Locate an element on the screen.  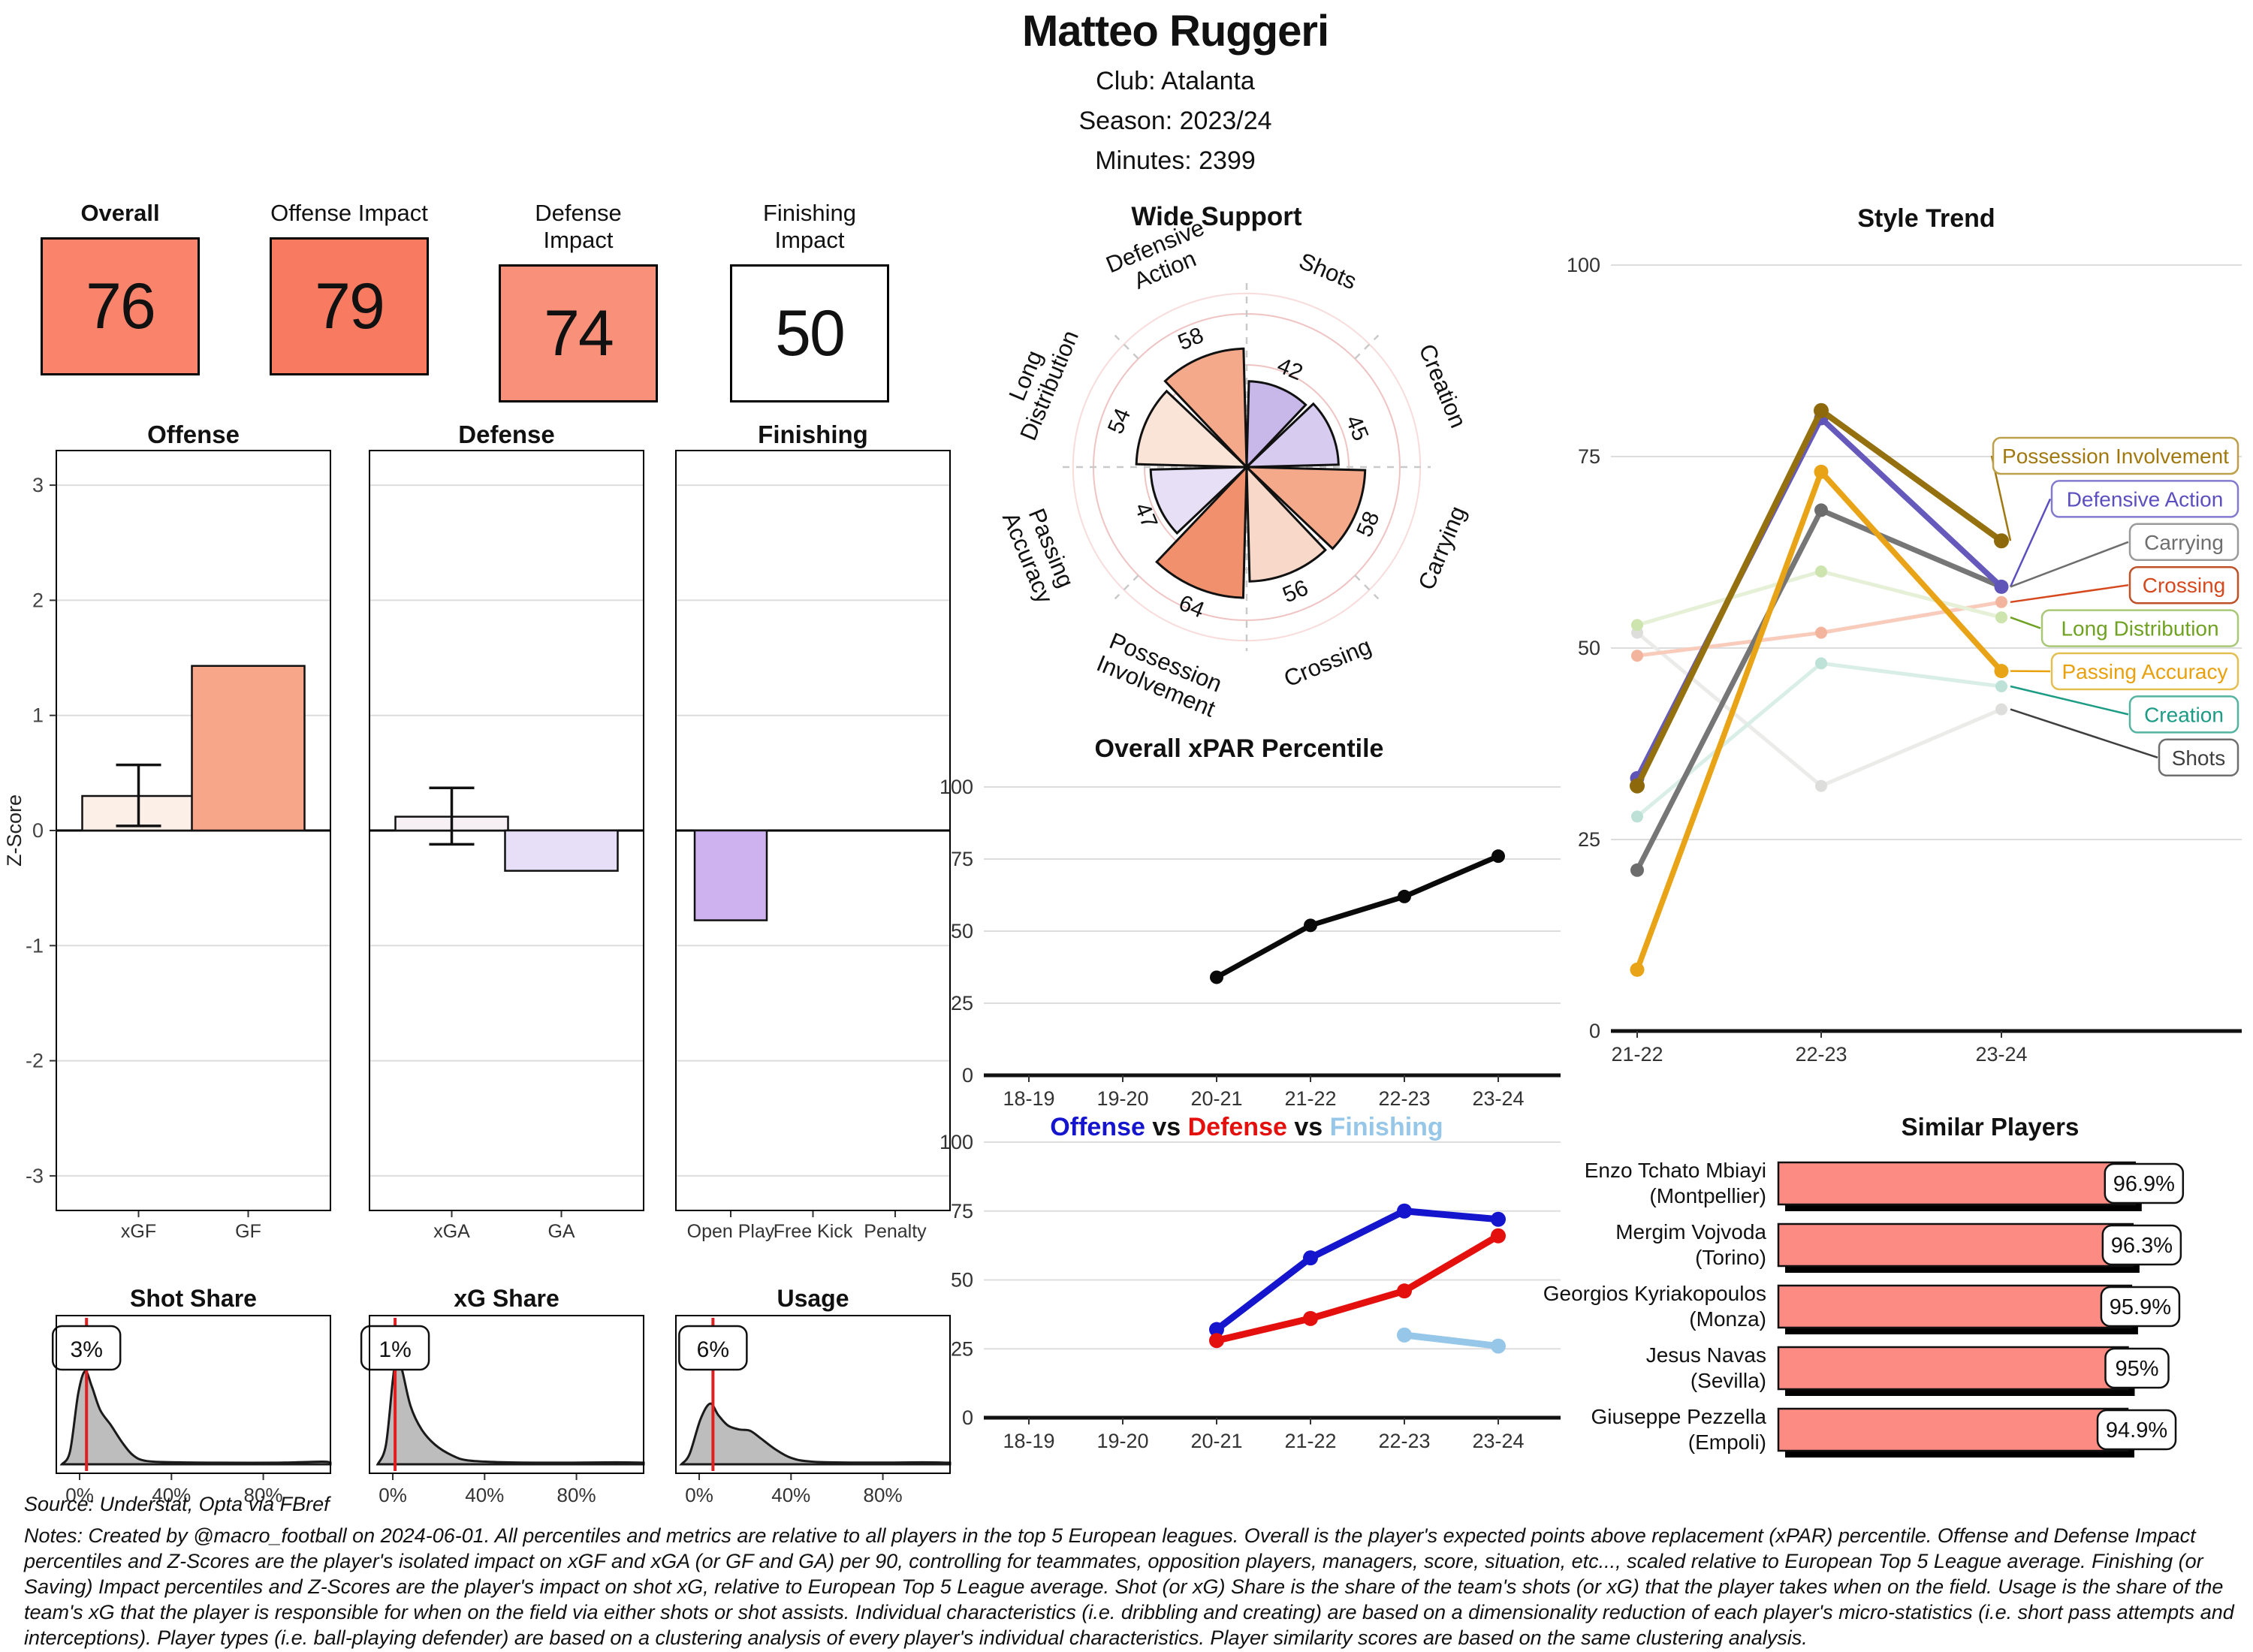
panel-title: Offense is located at coordinates (193, 434).